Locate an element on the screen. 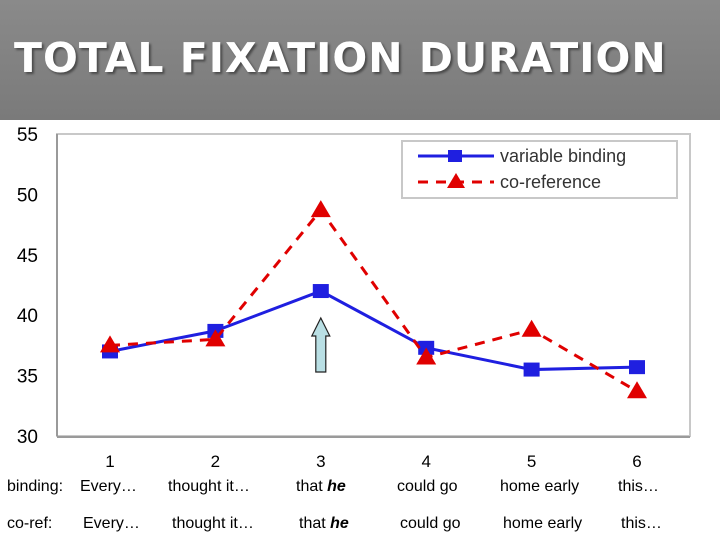 Image resolution: width=720 pixels, height=540 pixels. coref-row-label: co-ref: is located at coordinates (30, 523).